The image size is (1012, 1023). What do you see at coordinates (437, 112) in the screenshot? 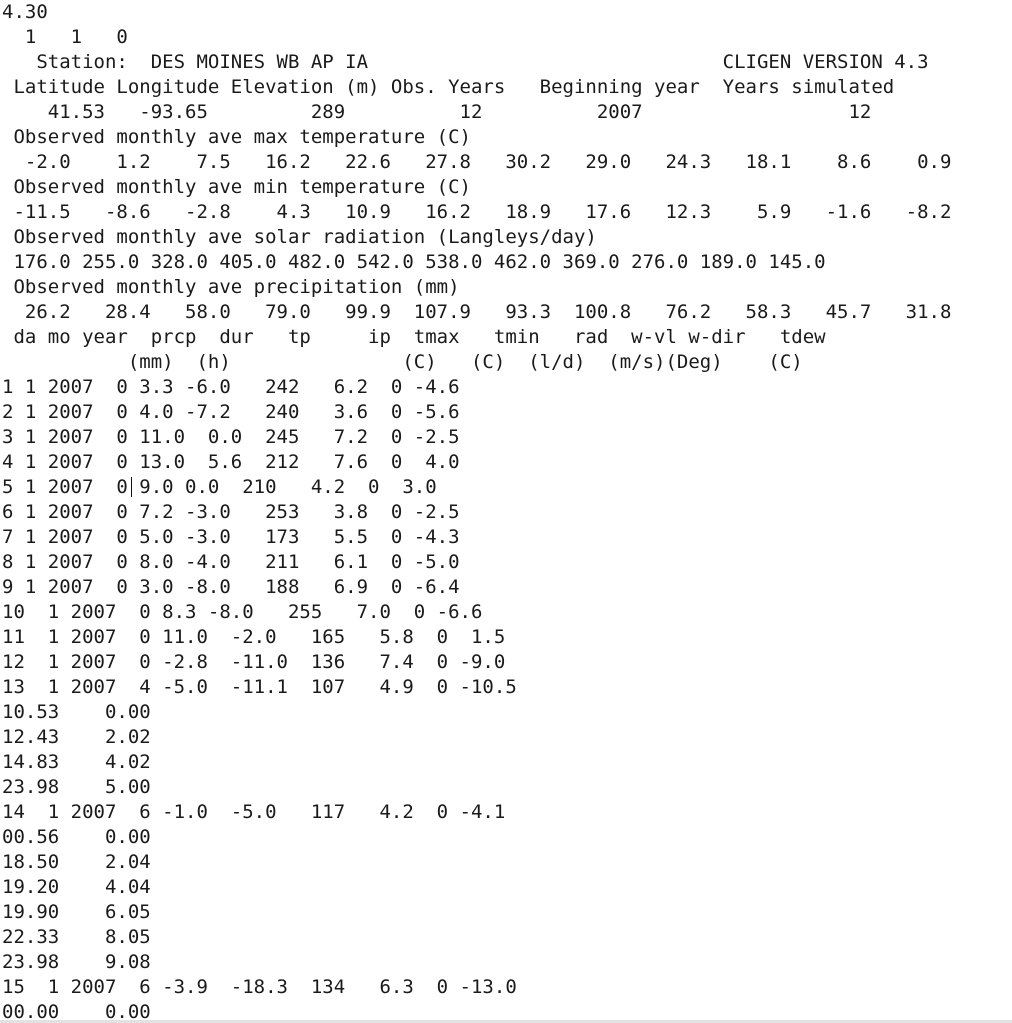
I see `text-line: 41.53 -93.65 289 12 2007 12` at bounding box center [437, 112].